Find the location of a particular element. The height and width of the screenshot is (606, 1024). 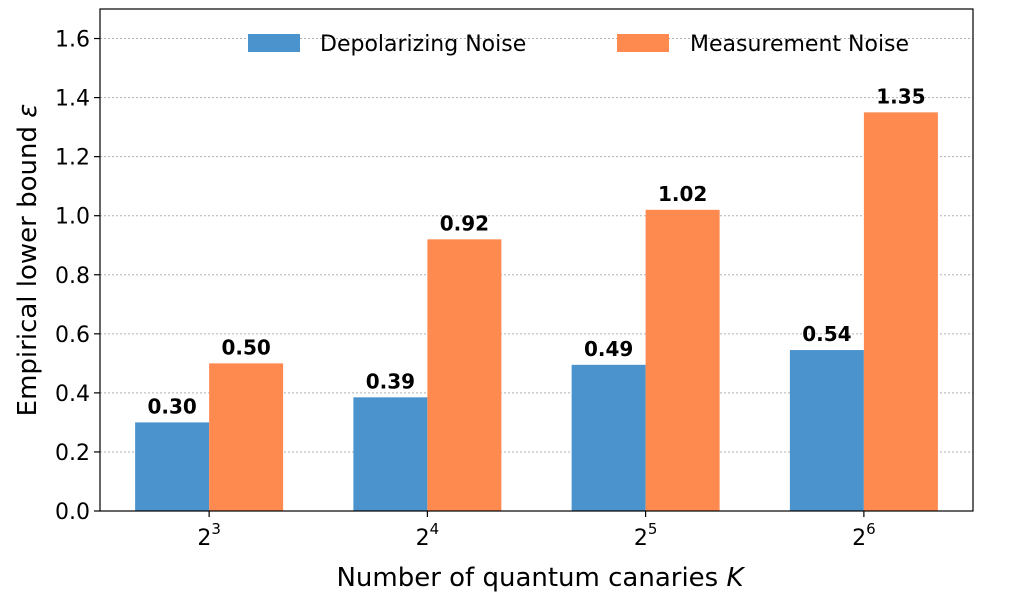

x-tick-label-0: 23 is located at coordinates (209, 535).